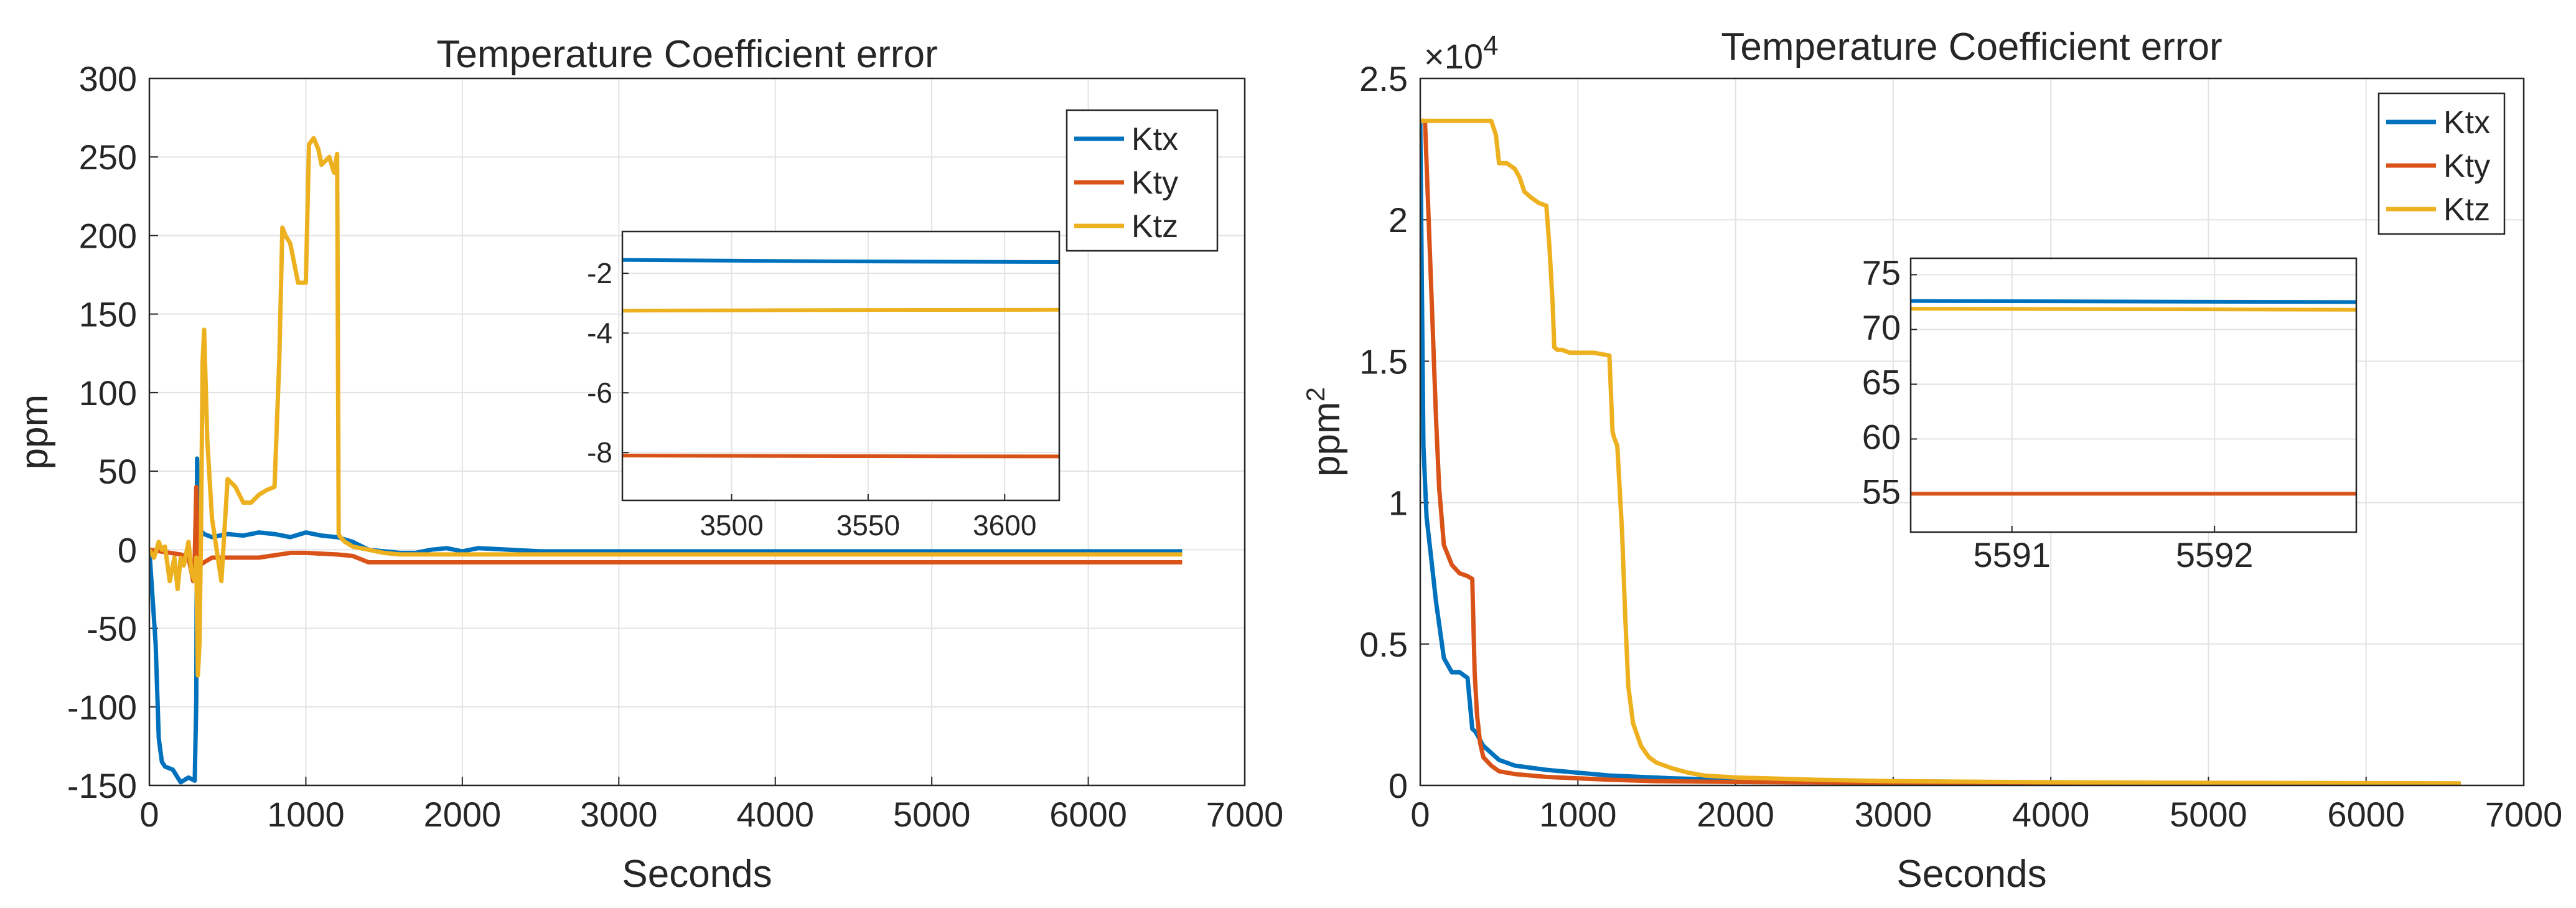 This screenshot has width=2576, height=908. What do you see at coordinates (102, 707) in the screenshot?
I see `y-tick-label: -100` at bounding box center [102, 707].